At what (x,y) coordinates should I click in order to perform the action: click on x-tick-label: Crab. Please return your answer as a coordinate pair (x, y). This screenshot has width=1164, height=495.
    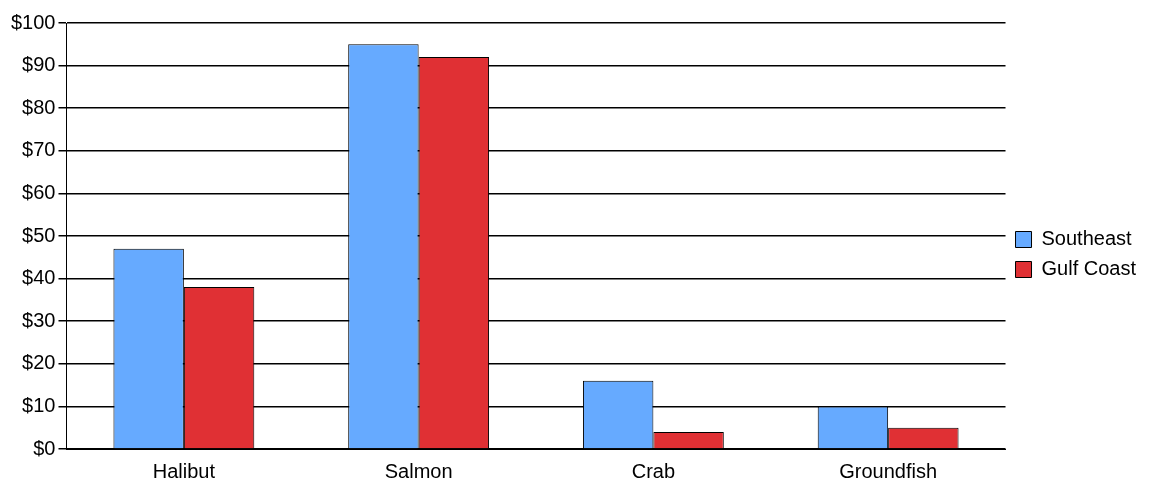
    Looking at the image, I should click on (653, 470).